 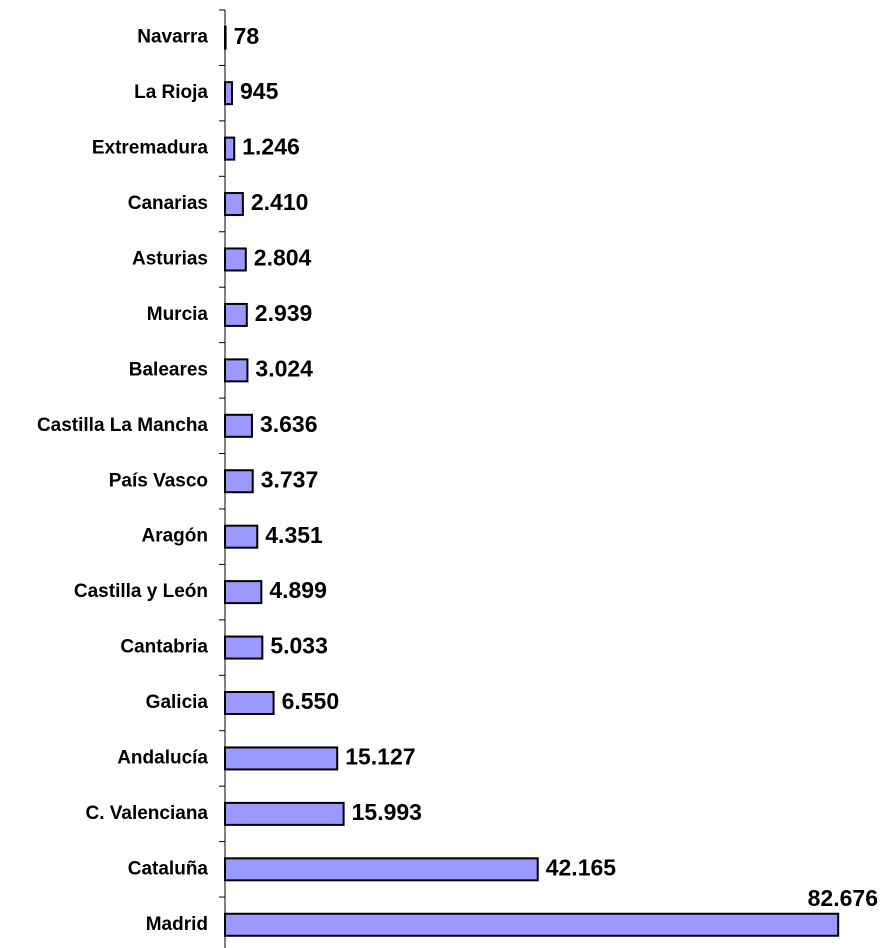 I want to click on y-tick-label: Galicia, so click(x=177, y=702).